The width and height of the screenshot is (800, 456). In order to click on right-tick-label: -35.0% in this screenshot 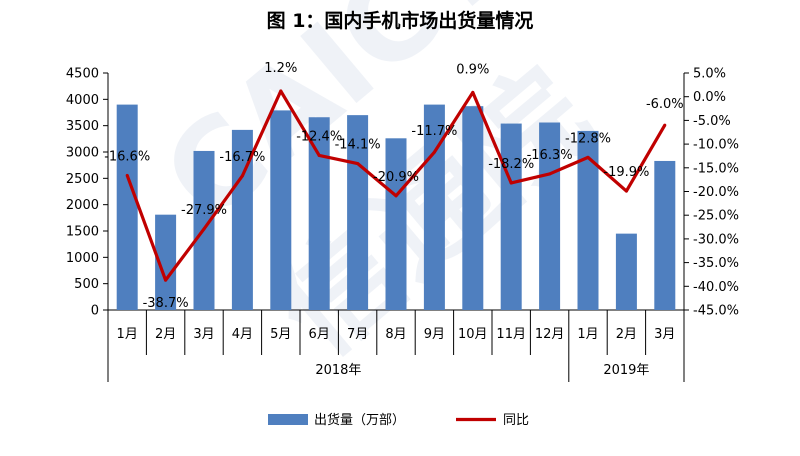, I will do `click(716, 263)`.